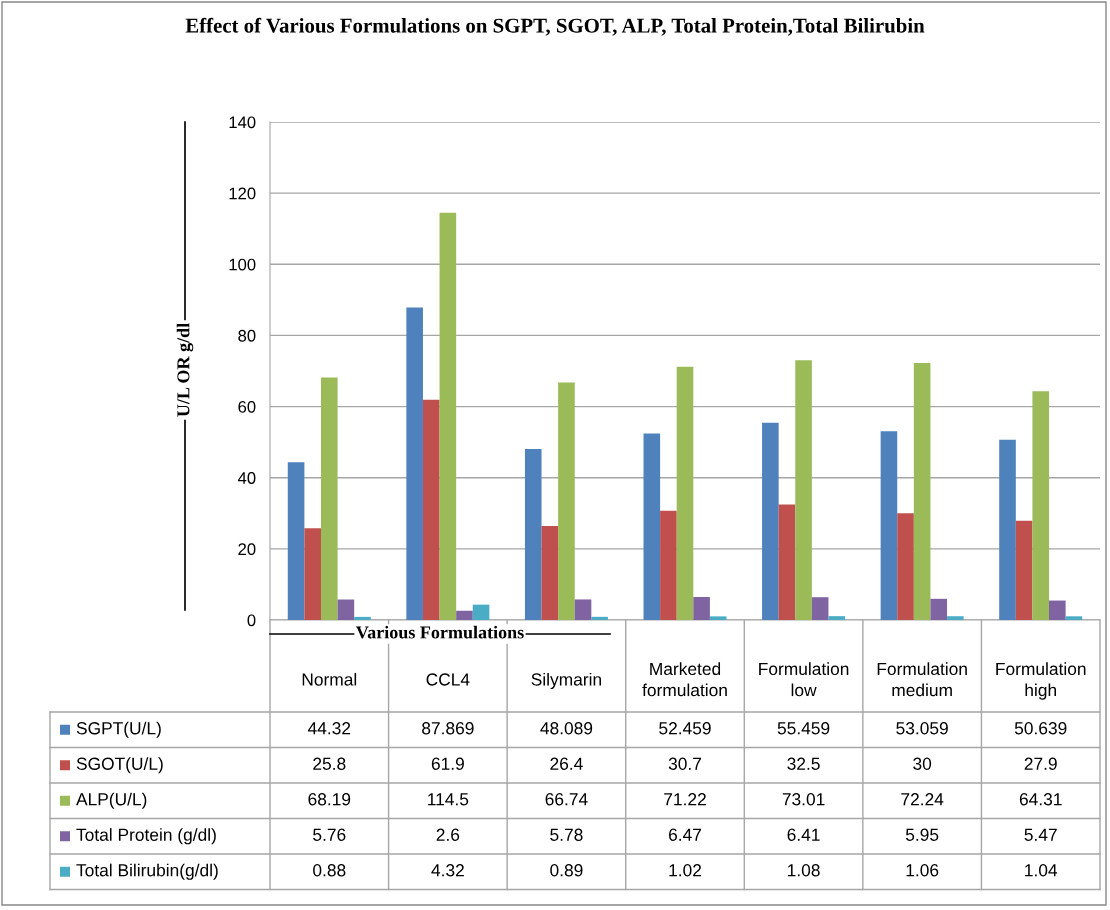  Describe the element at coordinates (329, 834) in the screenshot. I see `data-label: 5.76` at that location.